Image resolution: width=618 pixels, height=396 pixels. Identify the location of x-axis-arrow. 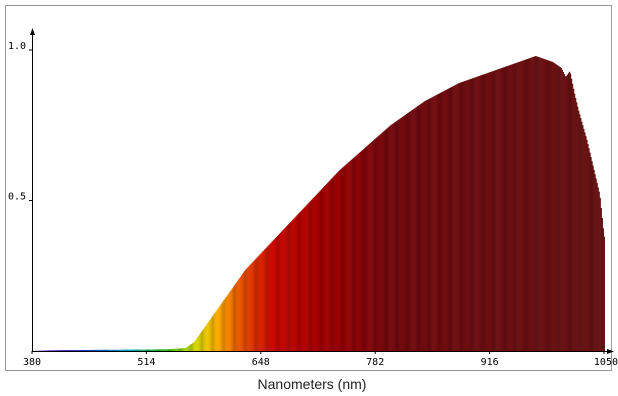
(610, 351).